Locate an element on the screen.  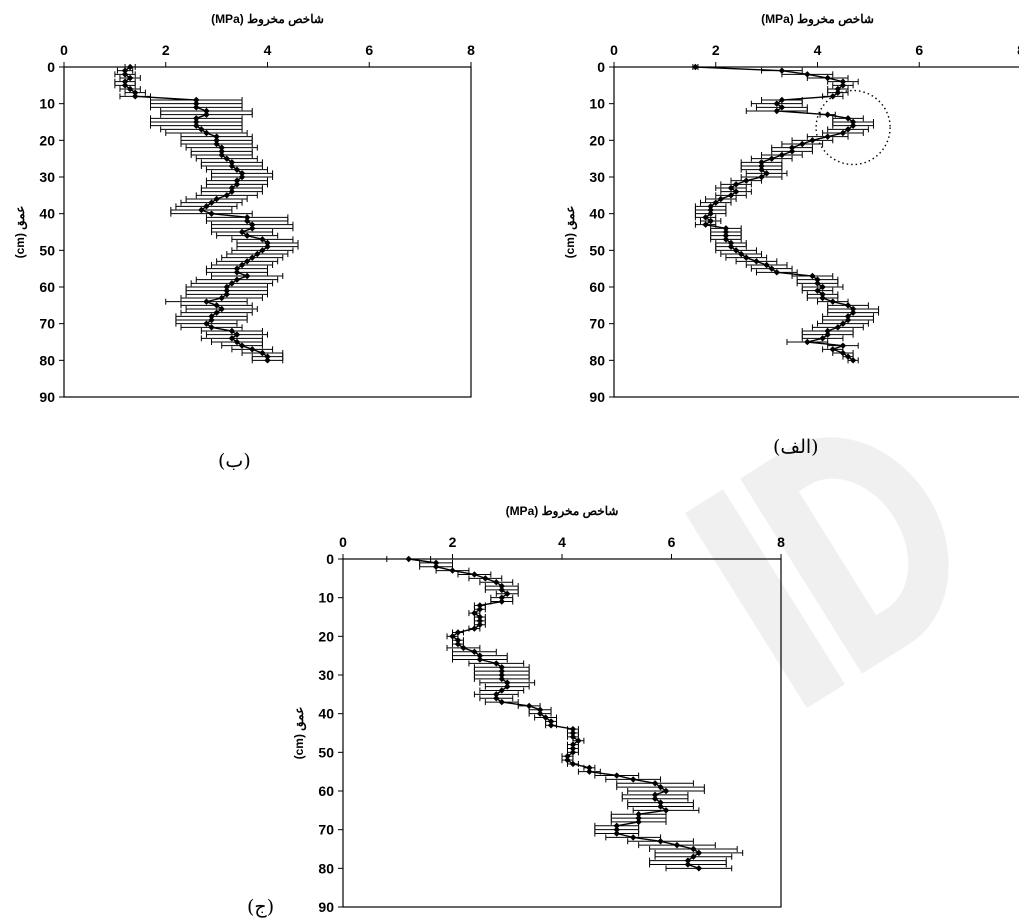
caption-be: (ب) is located at coordinates (234, 461).